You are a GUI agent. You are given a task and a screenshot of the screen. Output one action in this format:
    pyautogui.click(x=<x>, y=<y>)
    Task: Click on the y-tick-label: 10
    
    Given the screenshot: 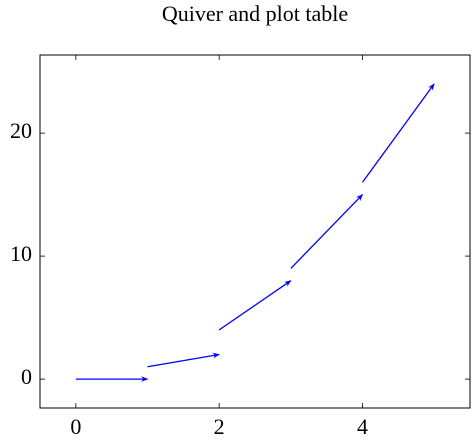 What is the action you would take?
    pyautogui.click(x=21, y=253)
    